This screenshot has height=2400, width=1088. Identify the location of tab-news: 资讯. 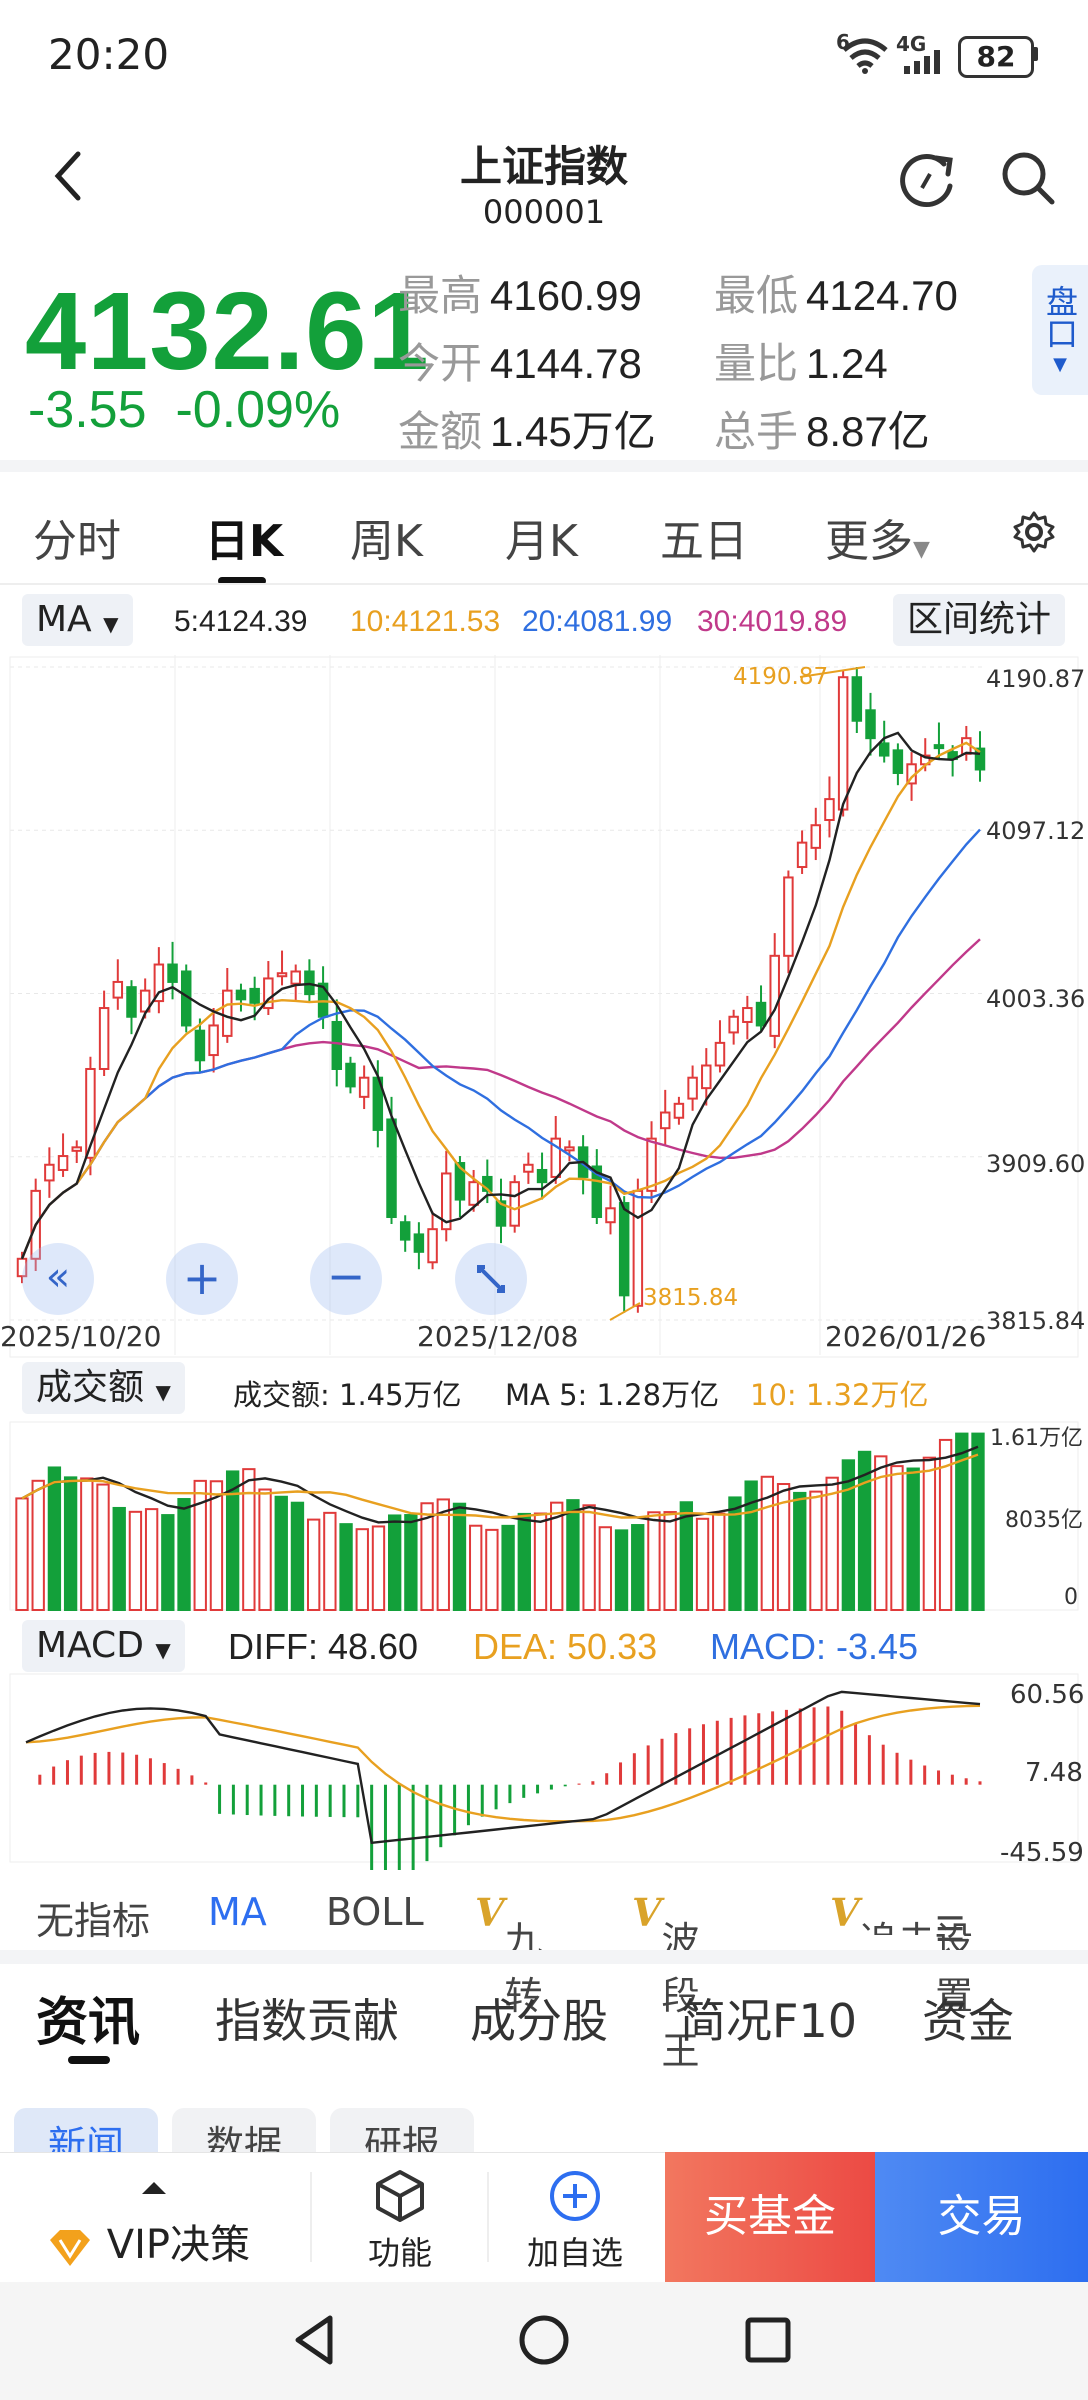
(88, 2023).